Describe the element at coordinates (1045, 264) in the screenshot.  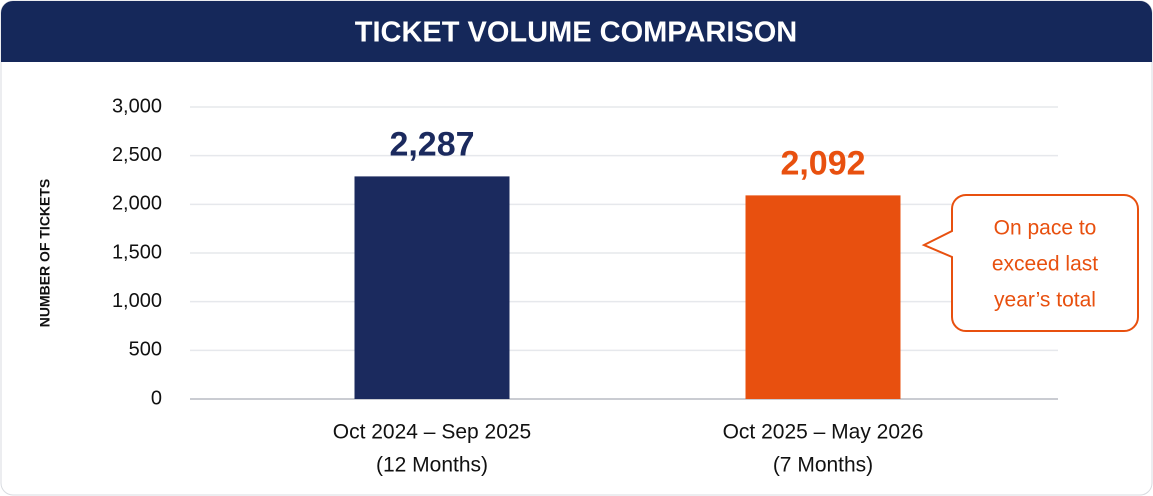
I see `annotation-text: exceed last` at that location.